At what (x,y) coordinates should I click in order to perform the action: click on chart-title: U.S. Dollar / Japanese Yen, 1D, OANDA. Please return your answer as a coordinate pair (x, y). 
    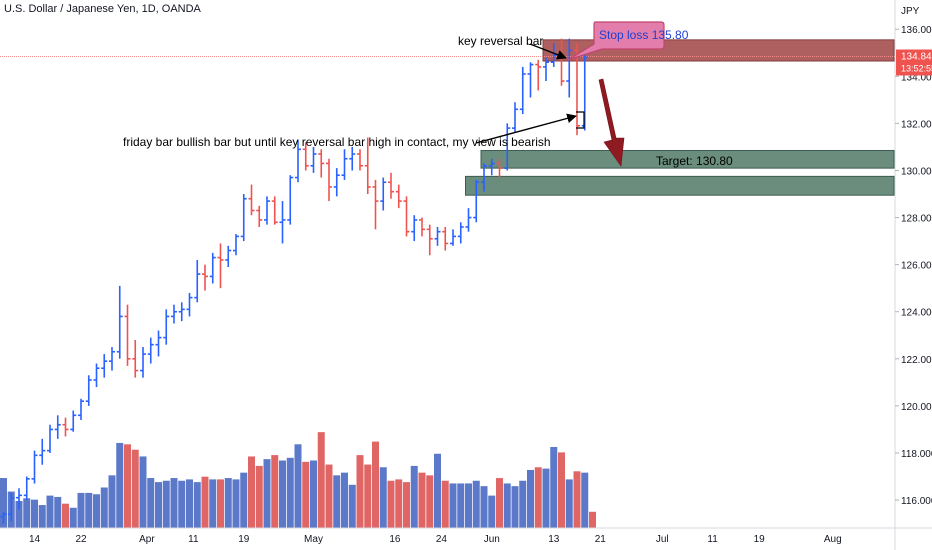
    Looking at the image, I should click on (102, 9).